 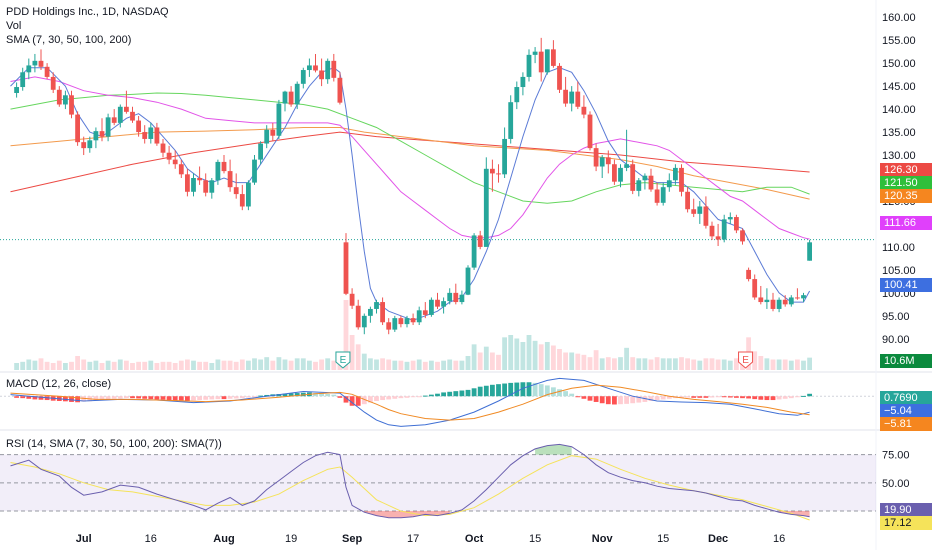 I want to click on x-tick-label: Sep, so click(x=352, y=539).